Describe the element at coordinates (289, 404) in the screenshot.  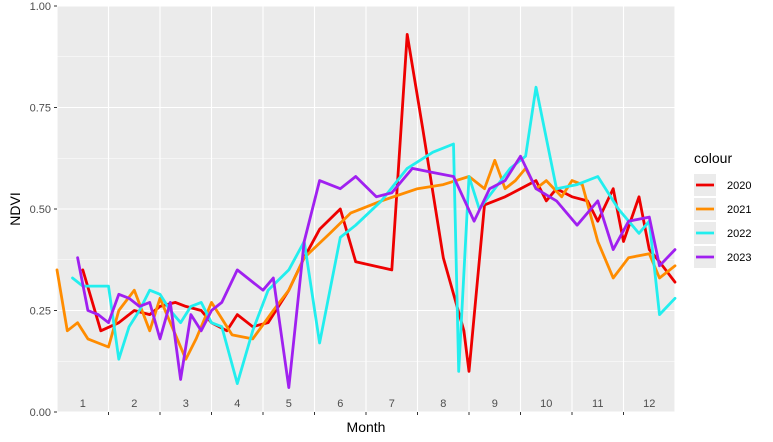
I see `month-label: 5` at that location.